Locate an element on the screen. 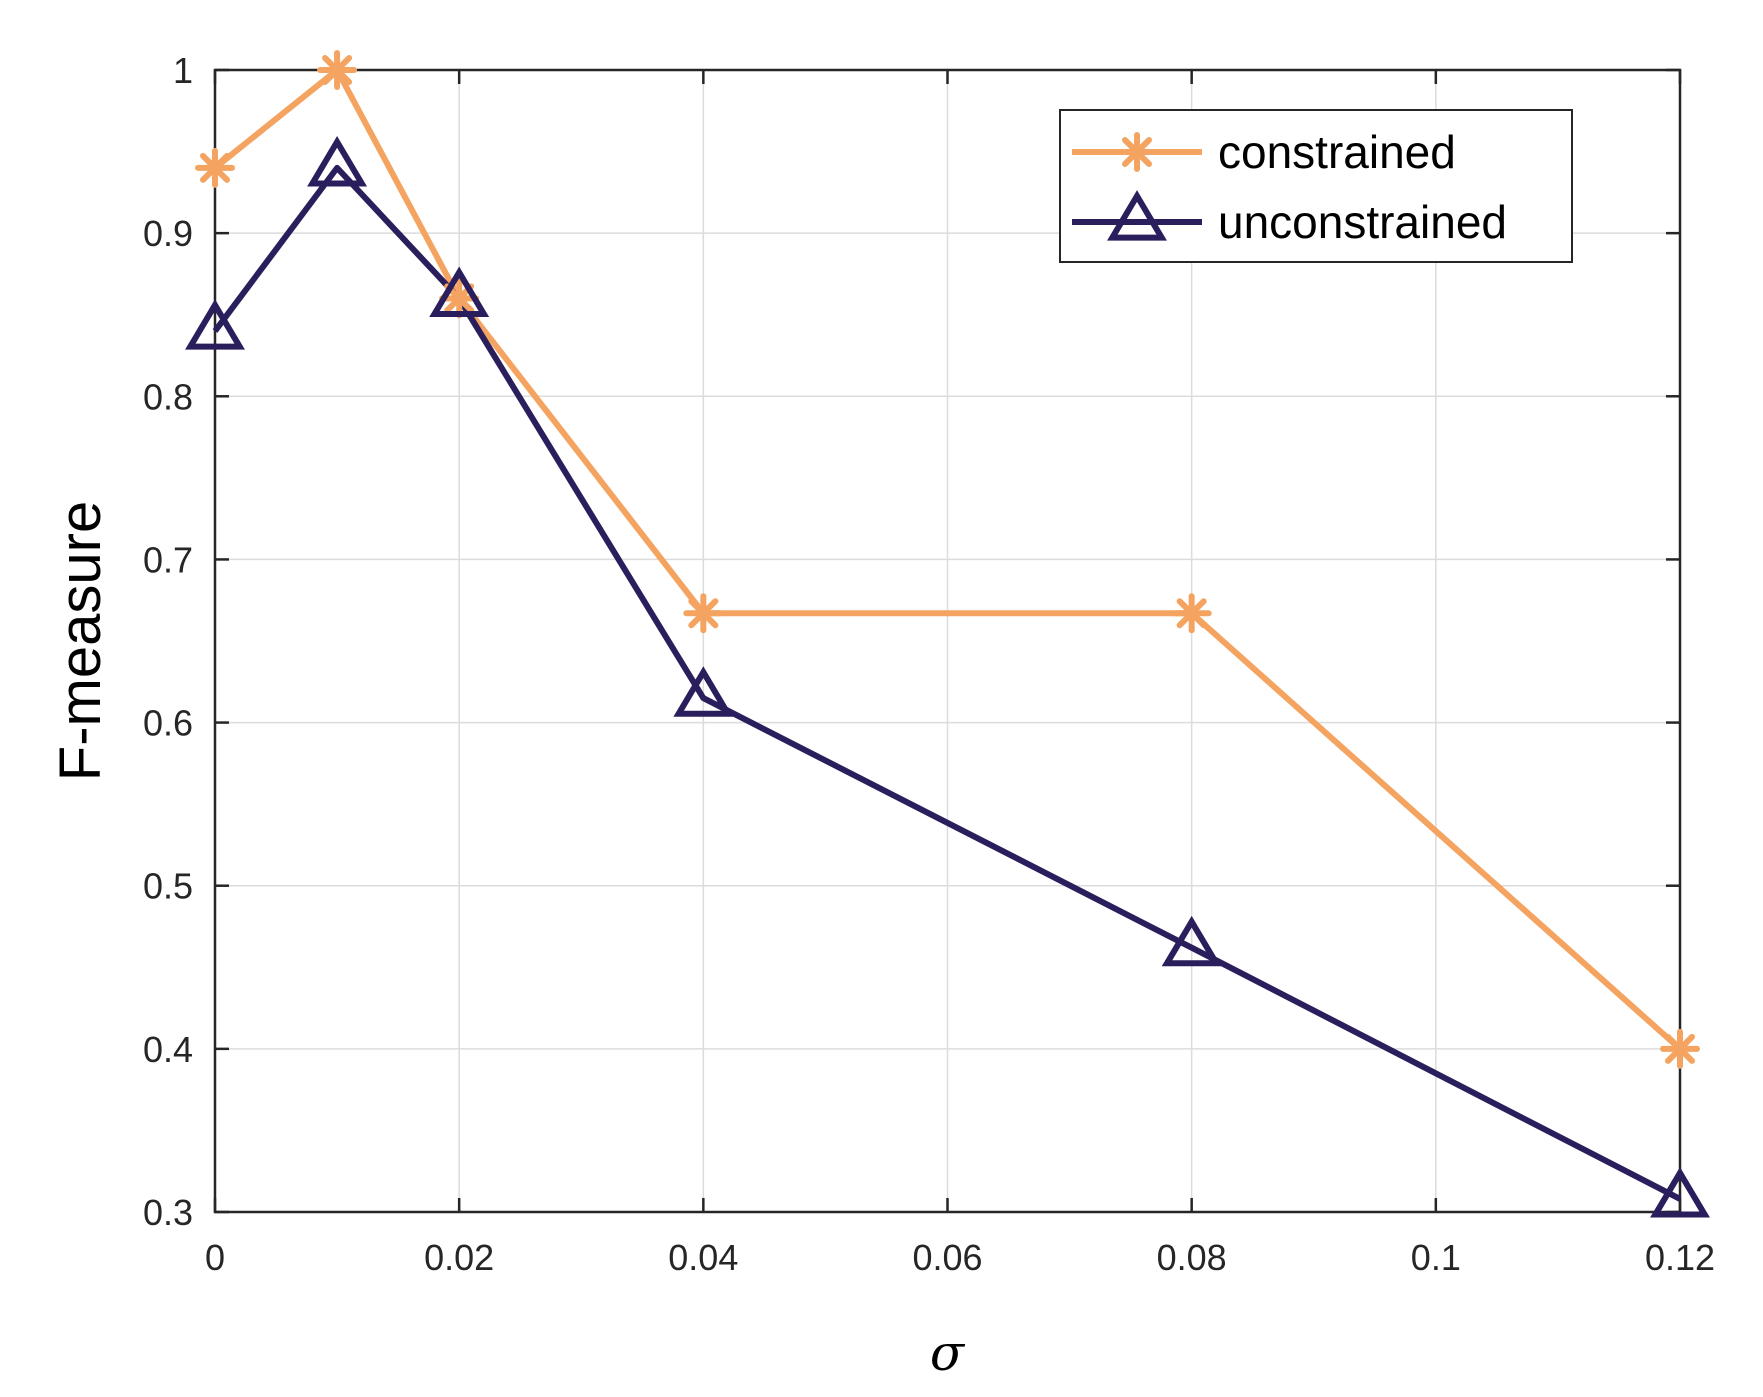 The image size is (1763, 1397). legend-marker-constrained is located at coordinates (1137, 152).